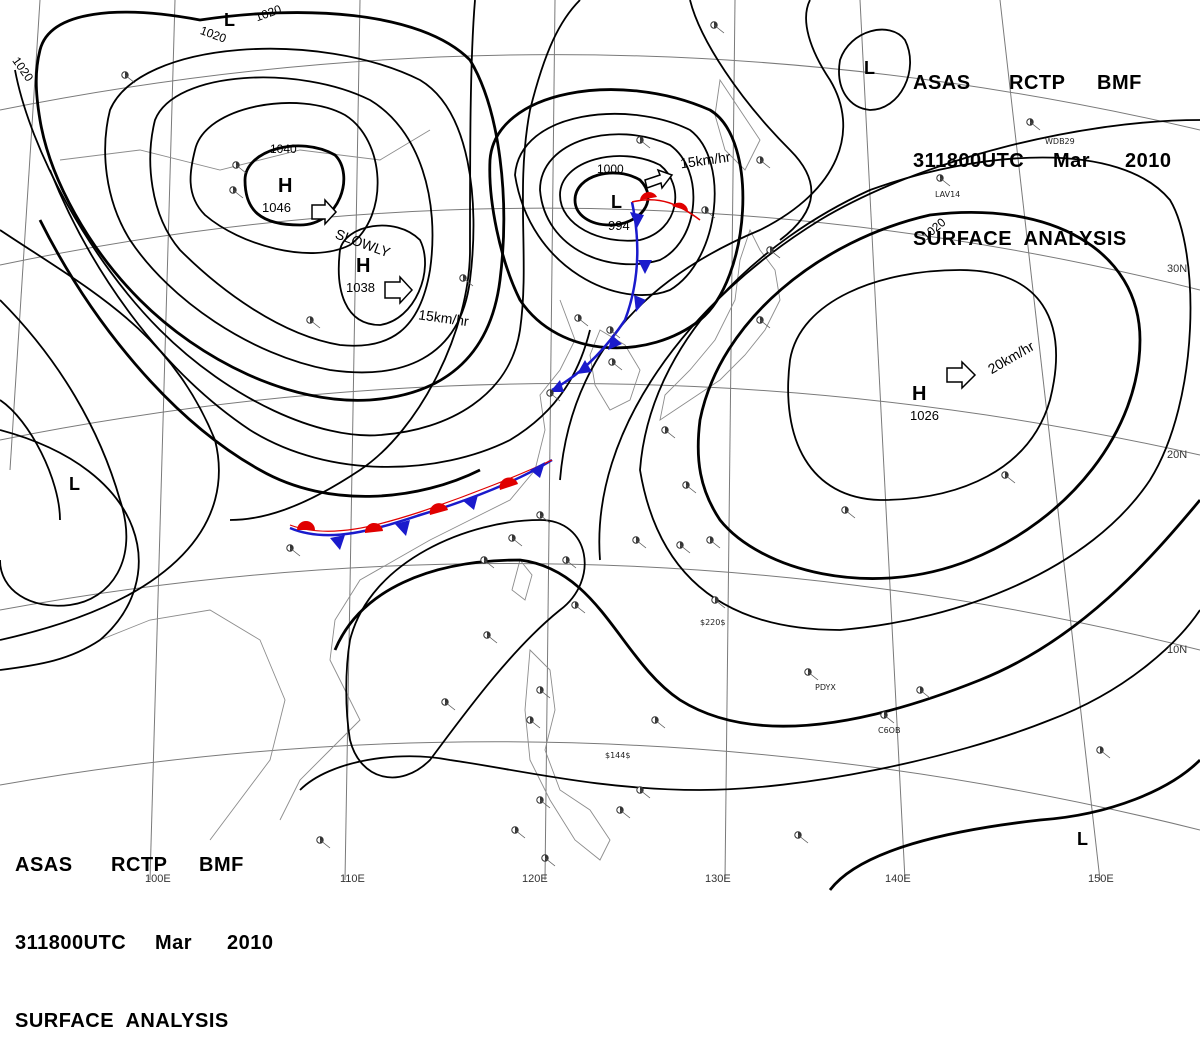 This screenshot has height=1060, width=1200. Describe the element at coordinates (221, 865) in the screenshot. I see `header-product-code: BMF` at that location.